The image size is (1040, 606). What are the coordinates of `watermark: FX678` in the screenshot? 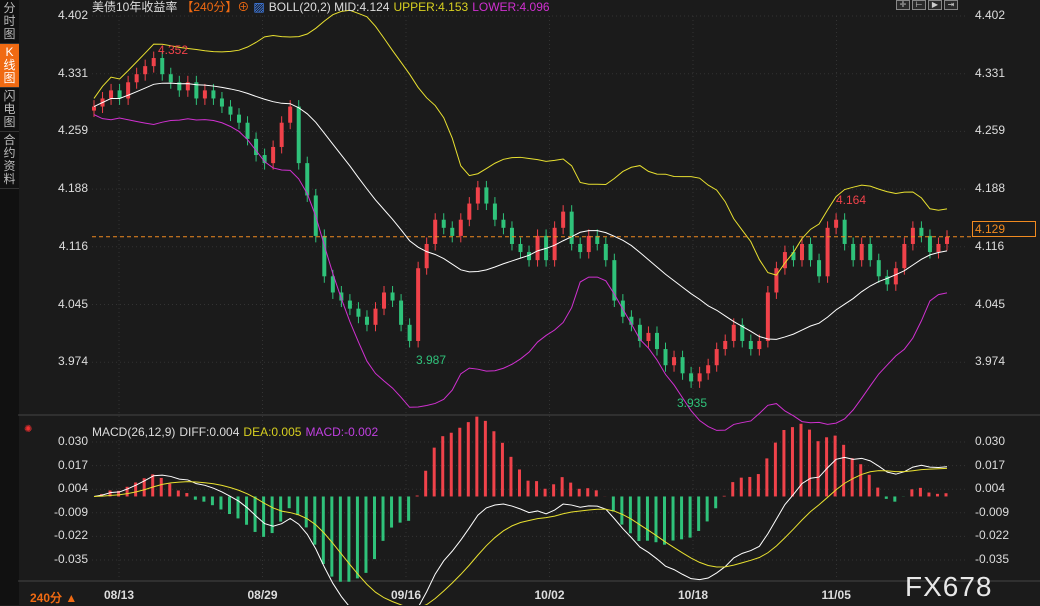 It's located at (949, 586).